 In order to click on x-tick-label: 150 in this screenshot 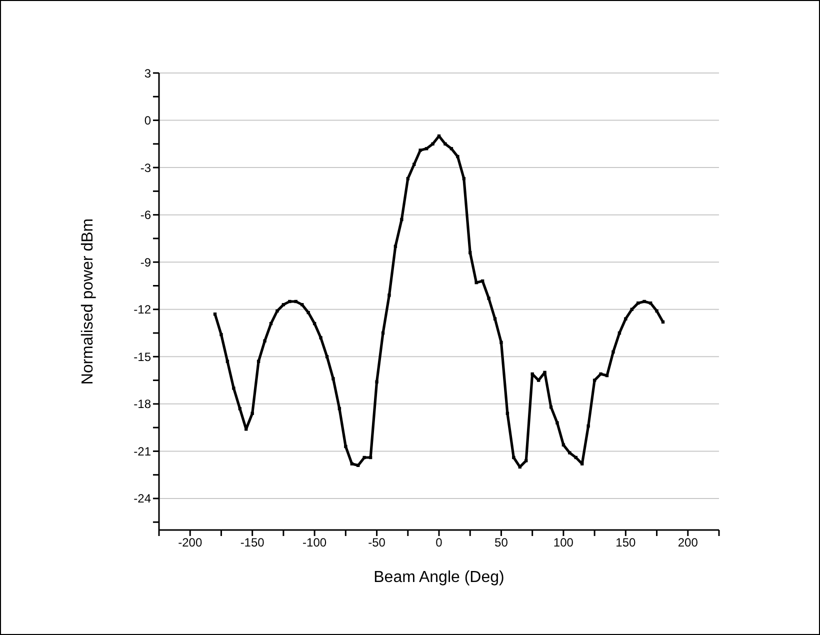, I will do `click(626, 543)`.